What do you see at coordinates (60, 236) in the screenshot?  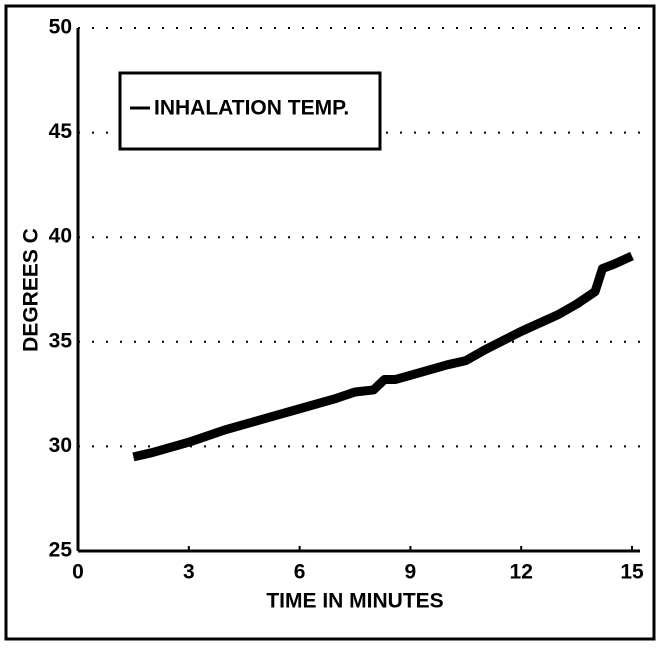 I see `y-tick-label: 40` at bounding box center [60, 236].